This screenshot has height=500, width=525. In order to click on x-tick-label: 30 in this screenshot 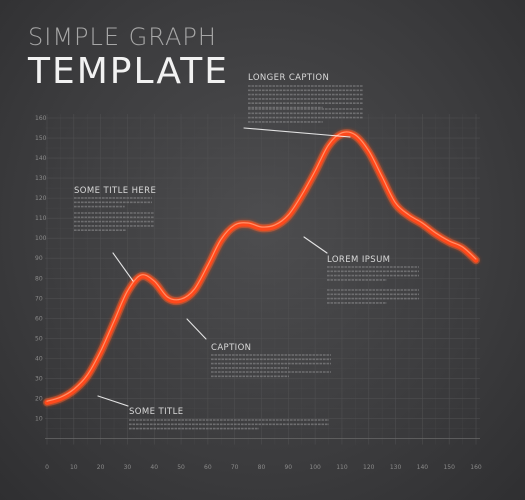, I will do `click(128, 467)`.